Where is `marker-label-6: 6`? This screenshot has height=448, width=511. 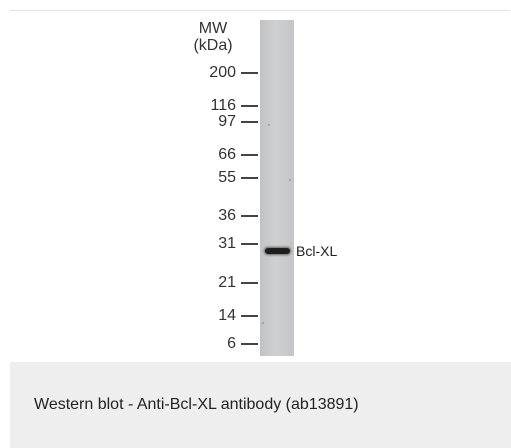
marker-label-6: 6 is located at coordinates (231, 343).